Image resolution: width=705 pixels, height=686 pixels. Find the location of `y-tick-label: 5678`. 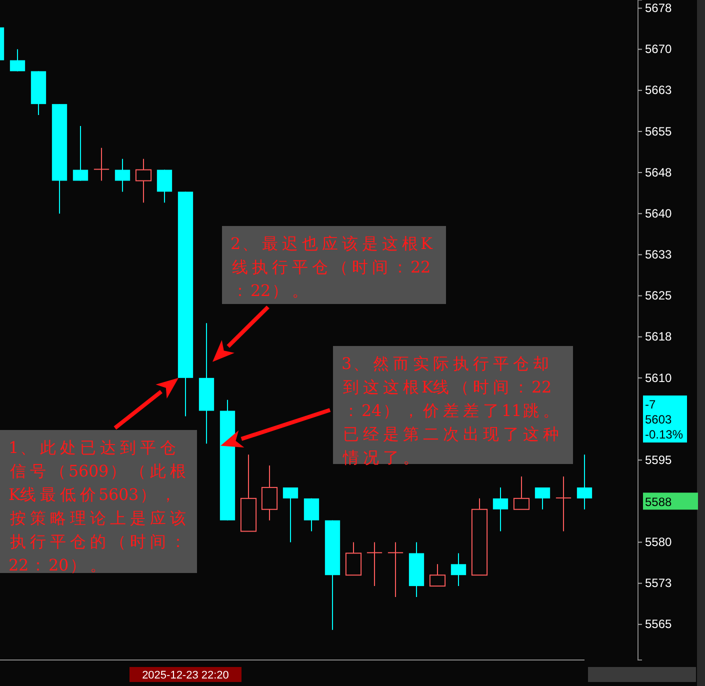

y-tick-label: 5678 is located at coordinates (658, 8).